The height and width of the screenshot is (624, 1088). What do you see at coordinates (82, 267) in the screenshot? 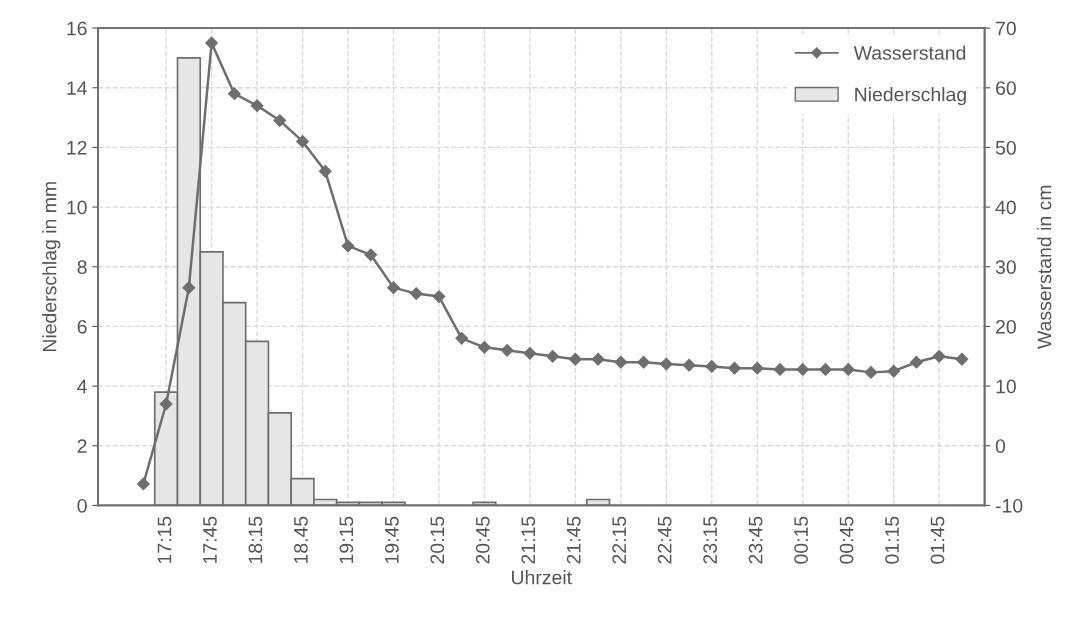
I see `y-tick-label: 8` at bounding box center [82, 267].